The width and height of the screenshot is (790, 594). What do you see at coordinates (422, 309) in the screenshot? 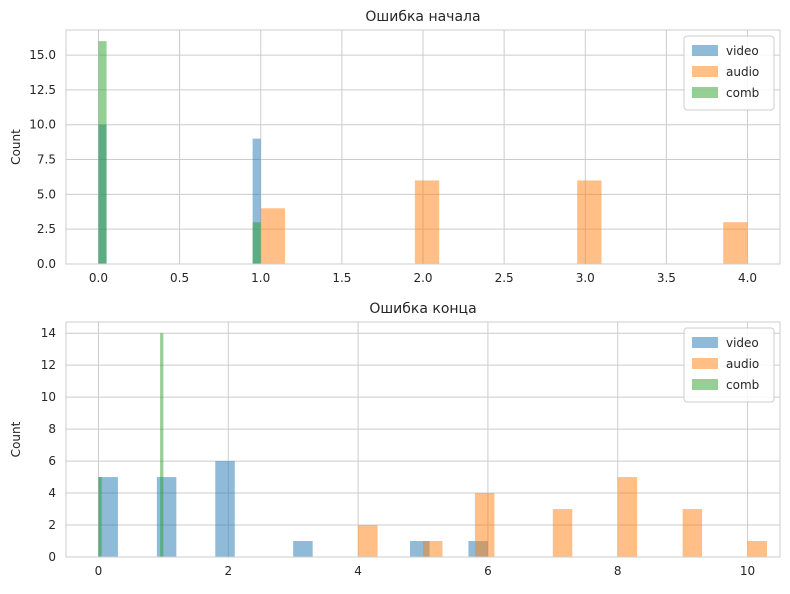
I see `chart-title: Ошибка конца` at bounding box center [422, 309].